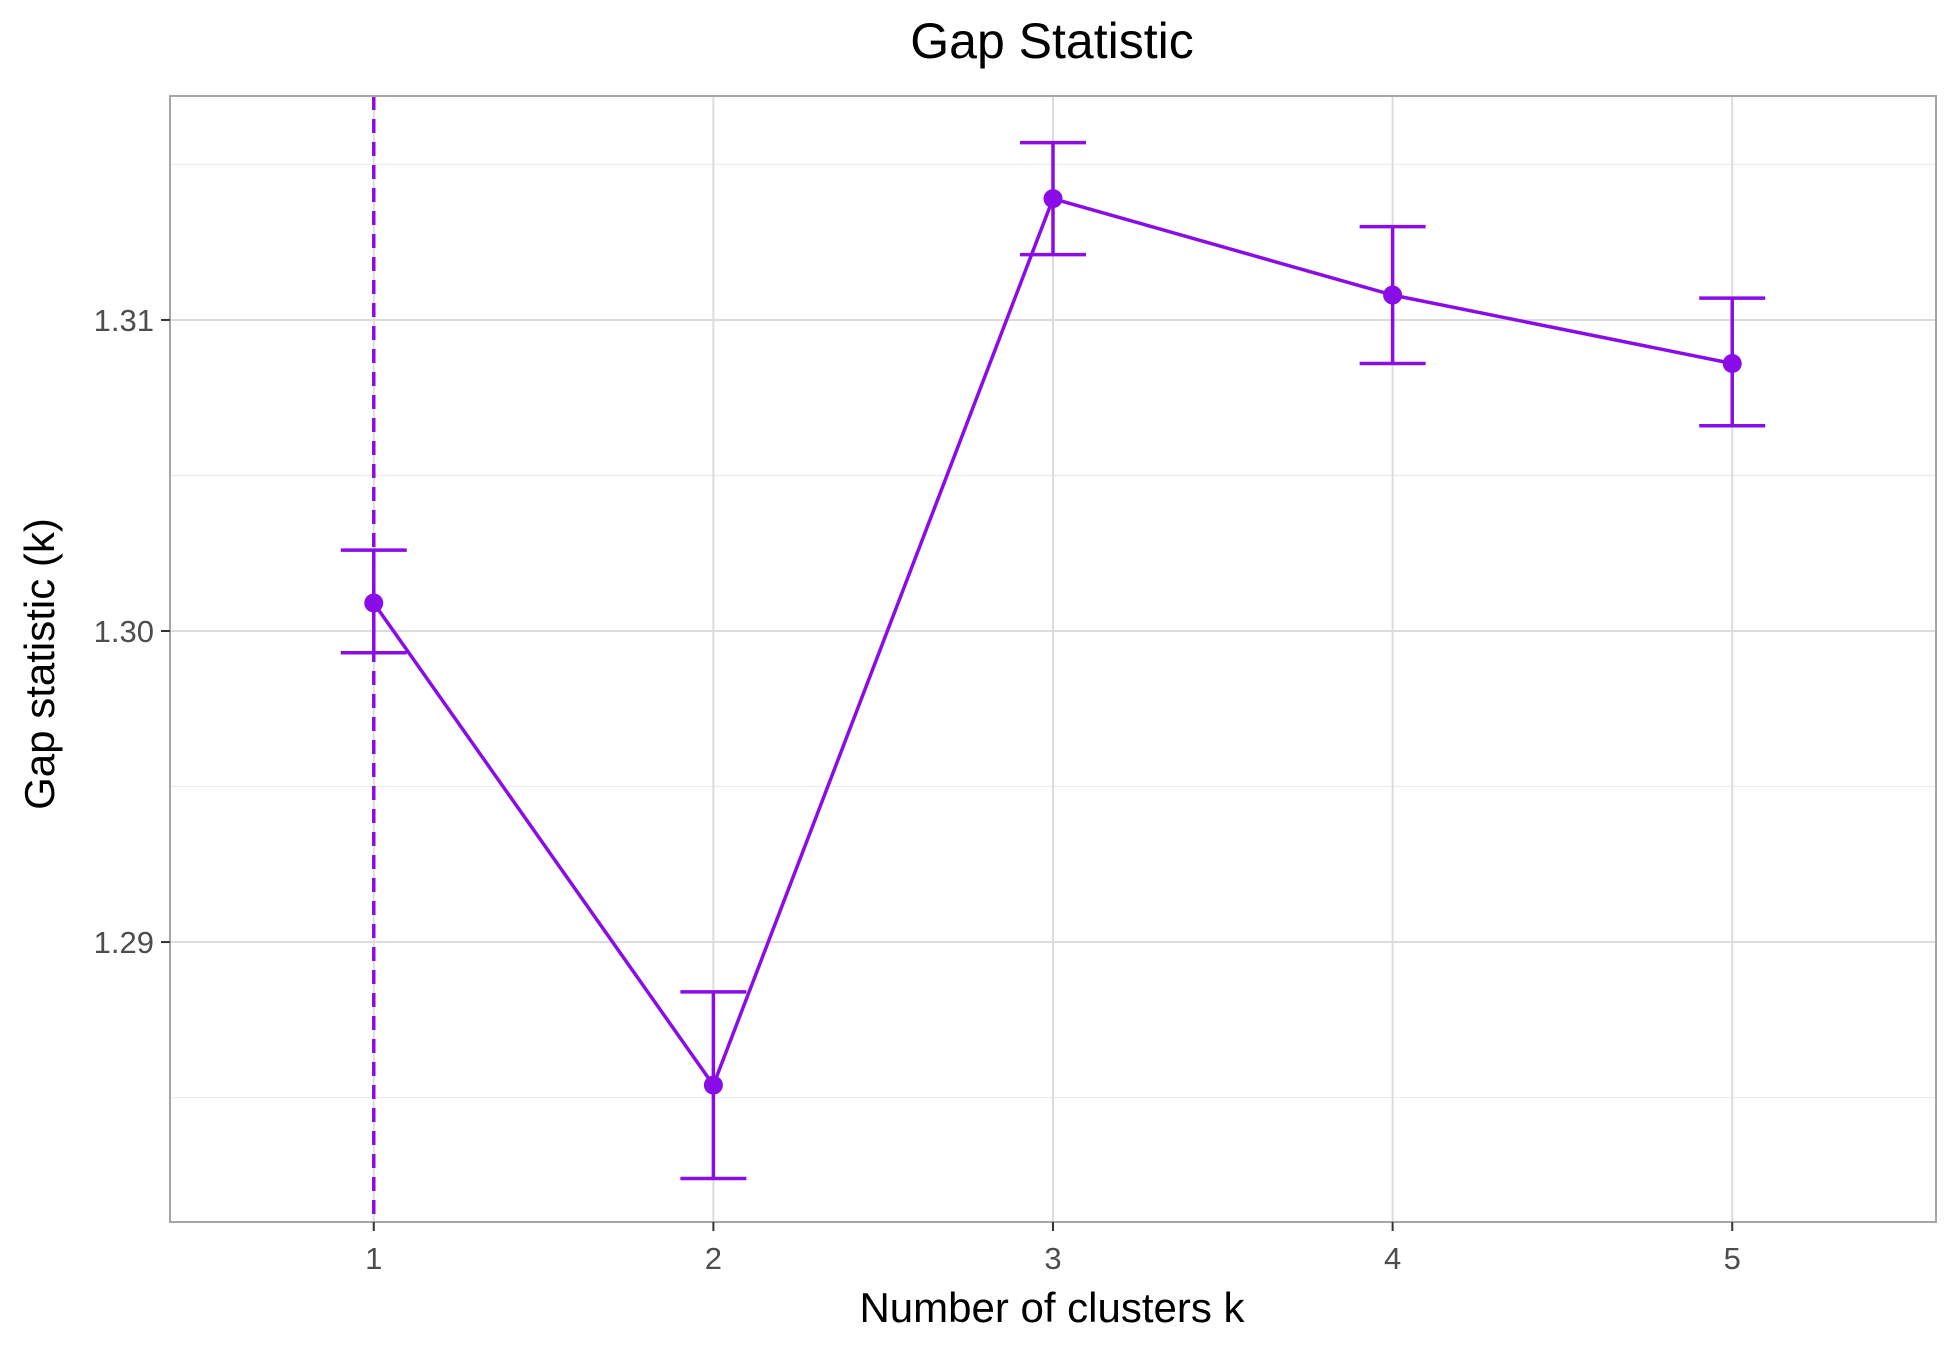 Image resolution: width=1950 pixels, height=1349 pixels. I want to click on y-axis-ticks: 1.29 1.30 1.31, so click(132, 631).